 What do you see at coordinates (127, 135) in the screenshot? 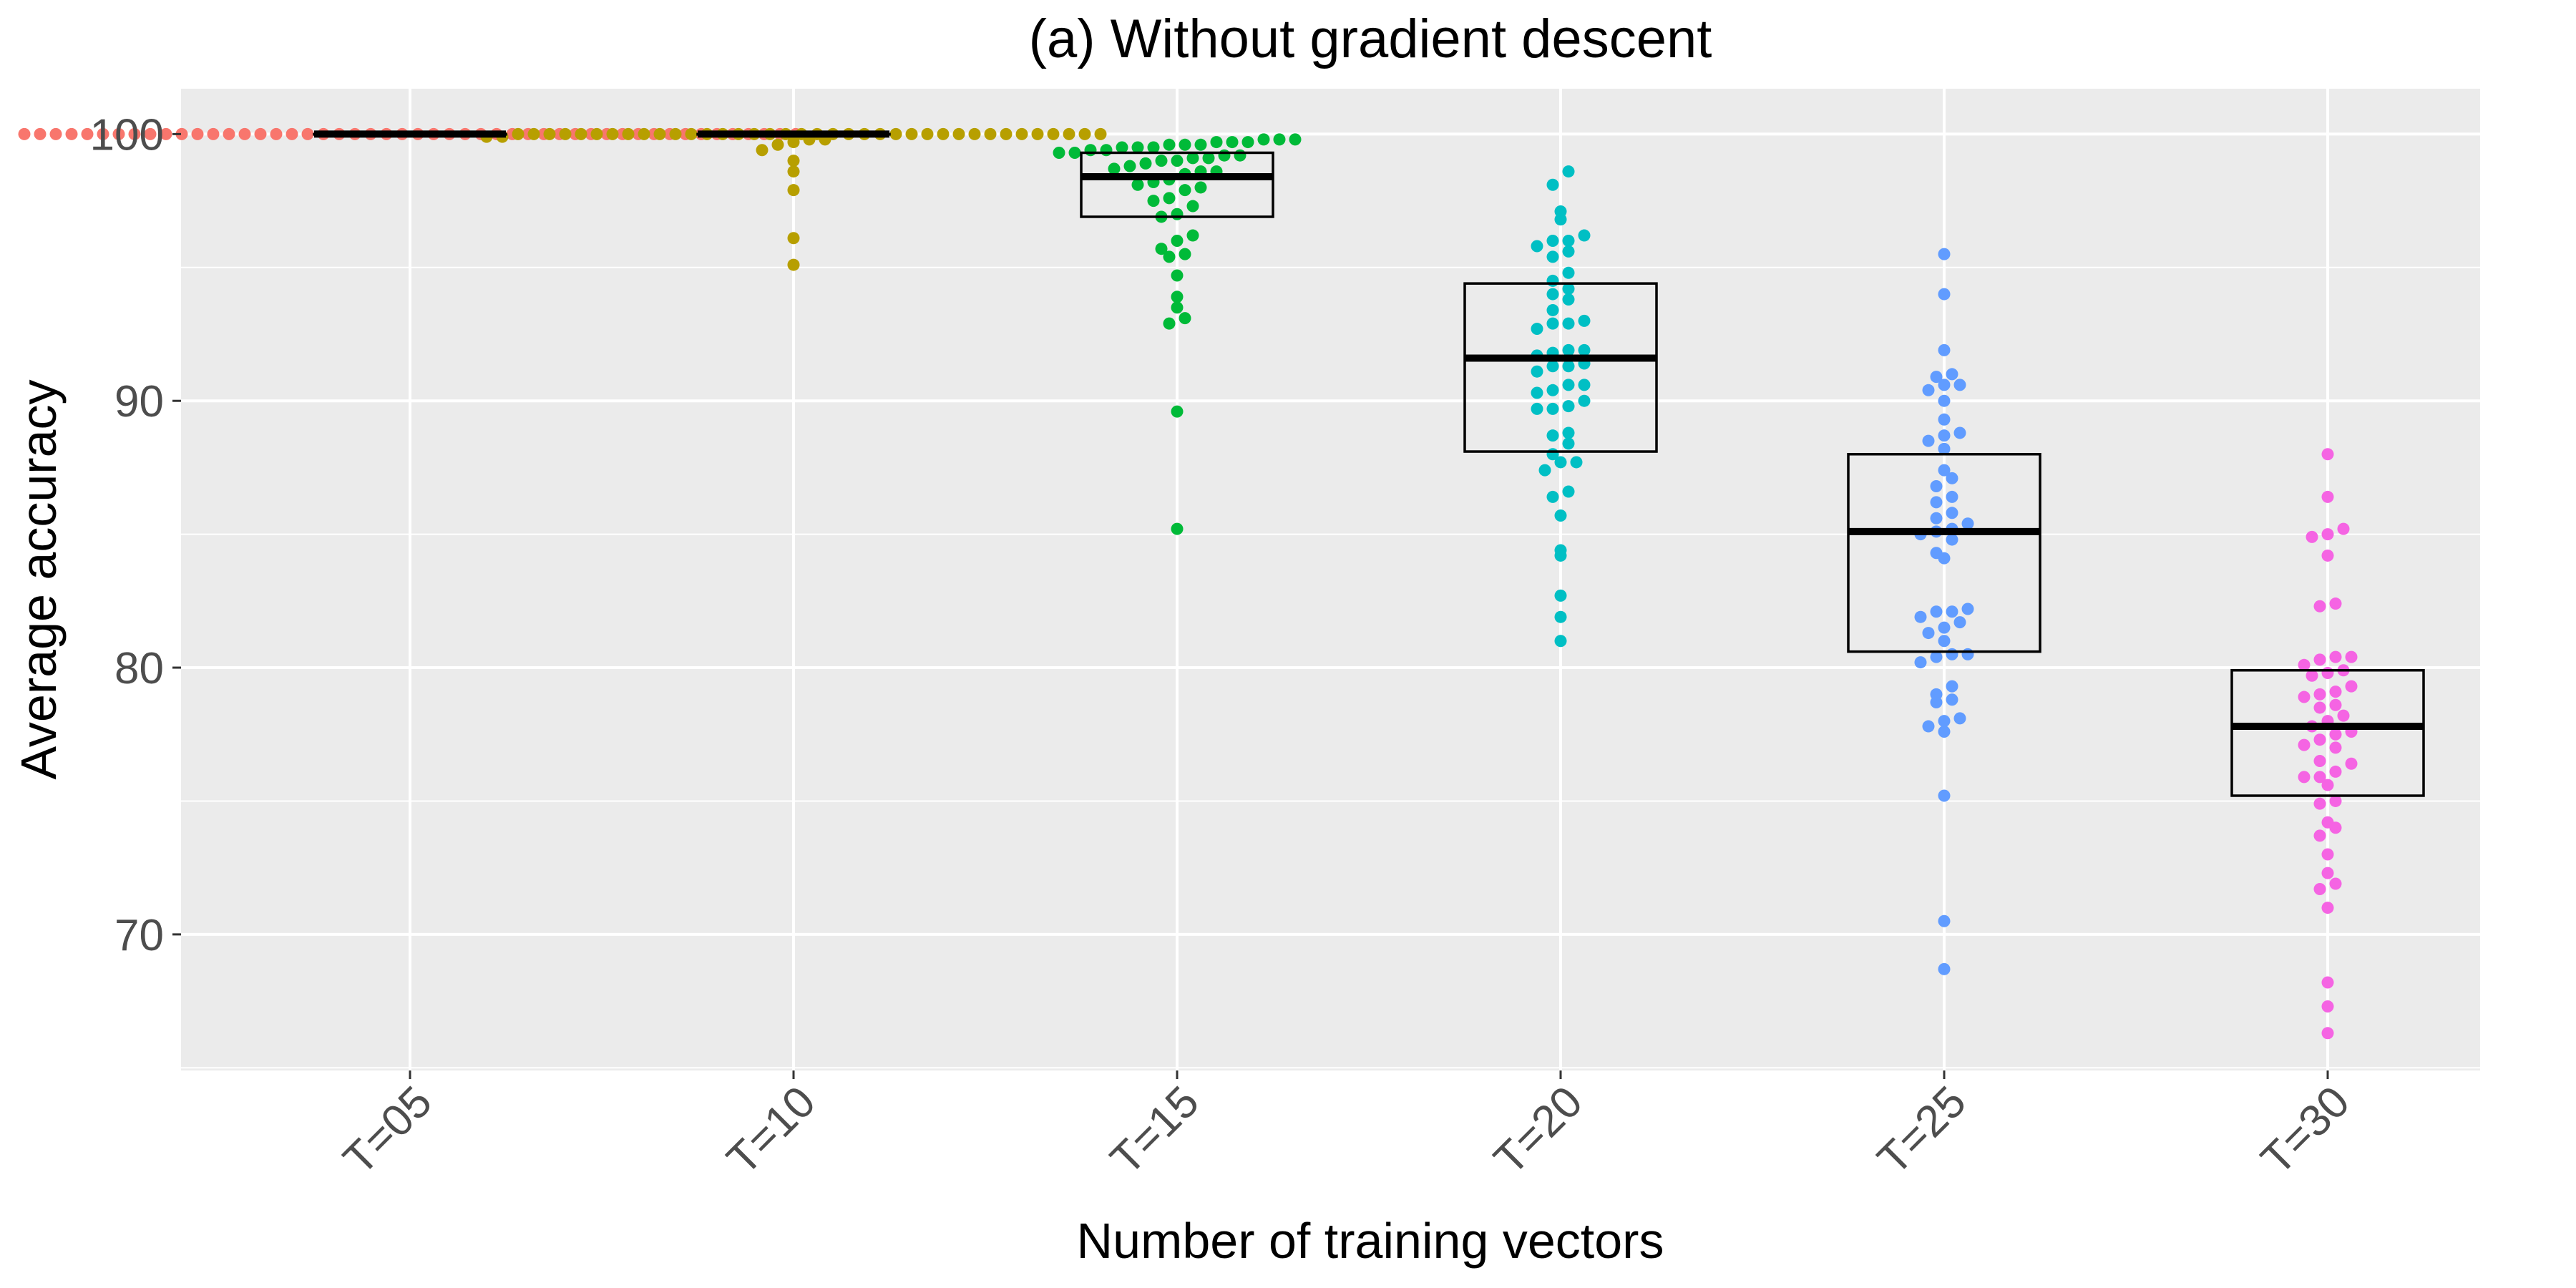
I see `y-tick-label: 100` at bounding box center [127, 135].